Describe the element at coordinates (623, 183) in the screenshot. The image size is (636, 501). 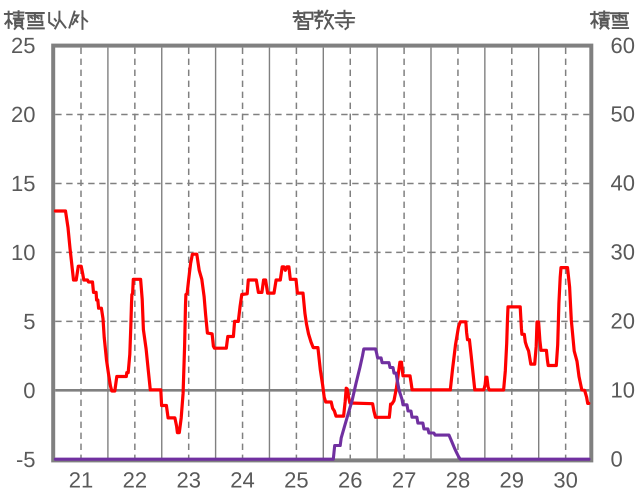
I see `svg-text: 40` at that location.